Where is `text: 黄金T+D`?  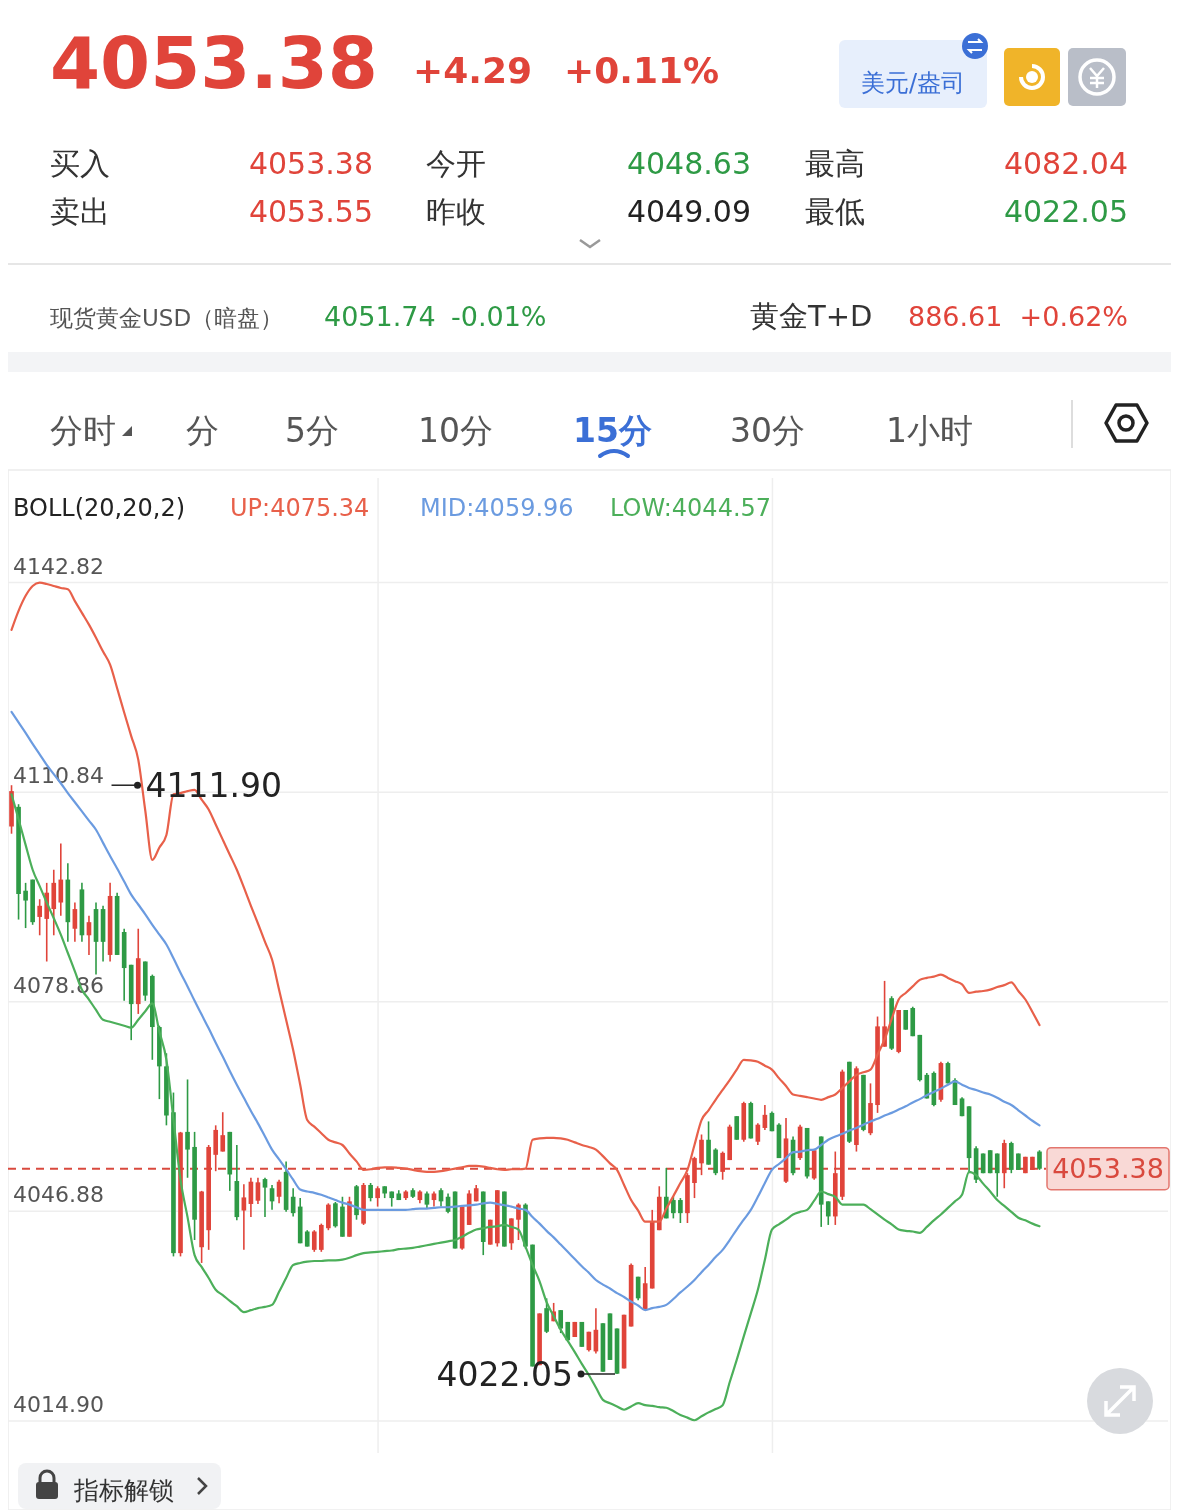 text: 黄金T+D is located at coordinates (811, 316).